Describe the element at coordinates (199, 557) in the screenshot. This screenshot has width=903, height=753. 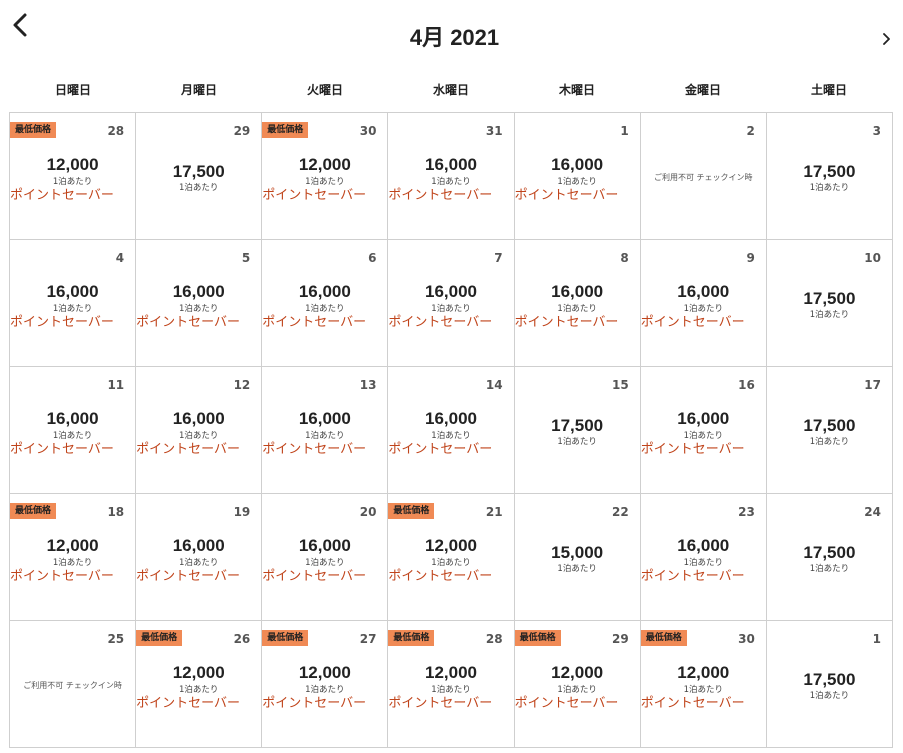
I see `day-cell: 19 16,000 1泊あたり ポイントセーバー` at that location.